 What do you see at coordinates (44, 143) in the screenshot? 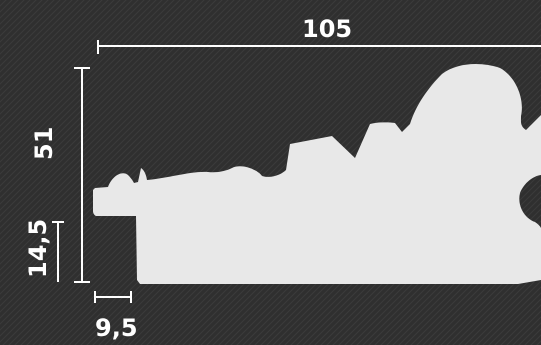
I see `height-dimension-label: 51` at bounding box center [44, 143].